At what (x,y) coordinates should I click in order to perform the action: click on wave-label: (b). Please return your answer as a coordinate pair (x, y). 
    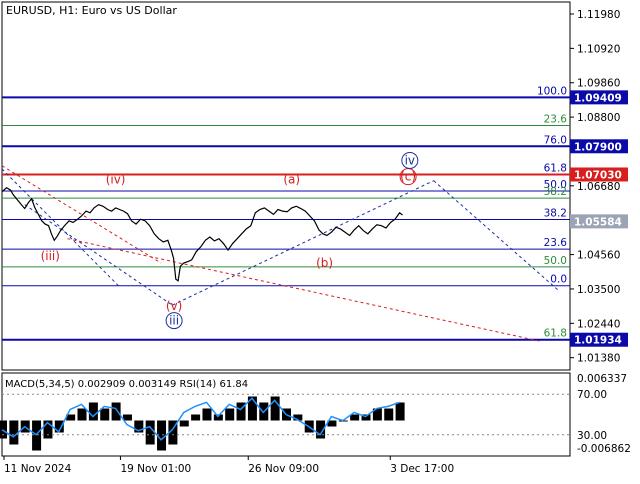
    Looking at the image, I should click on (324, 263).